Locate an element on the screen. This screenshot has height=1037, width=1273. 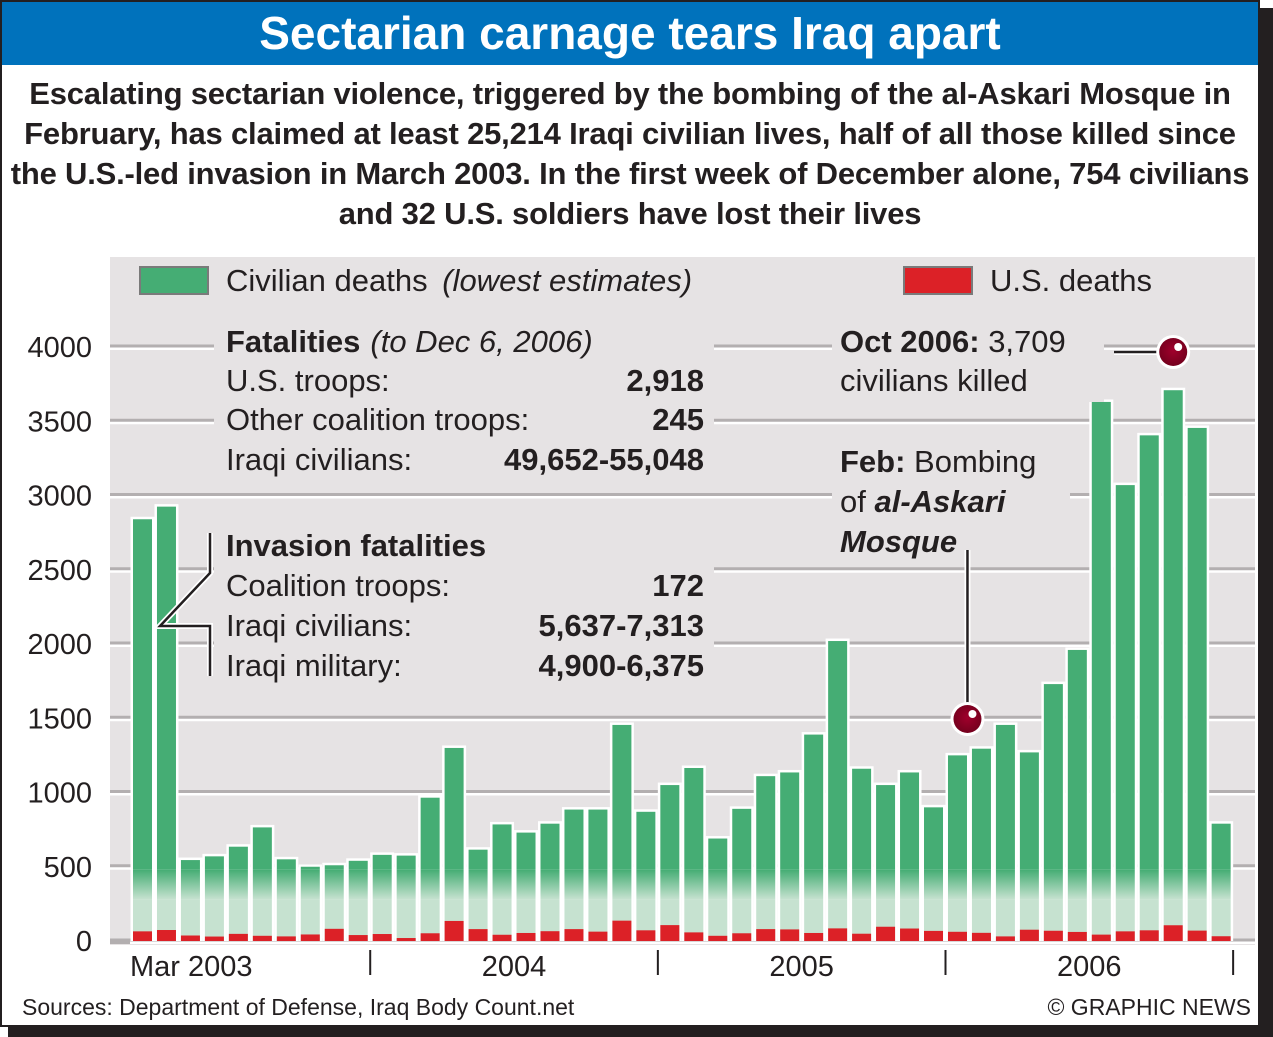
invasion-label-military: Iraqi military: is located at coordinates (314, 665).